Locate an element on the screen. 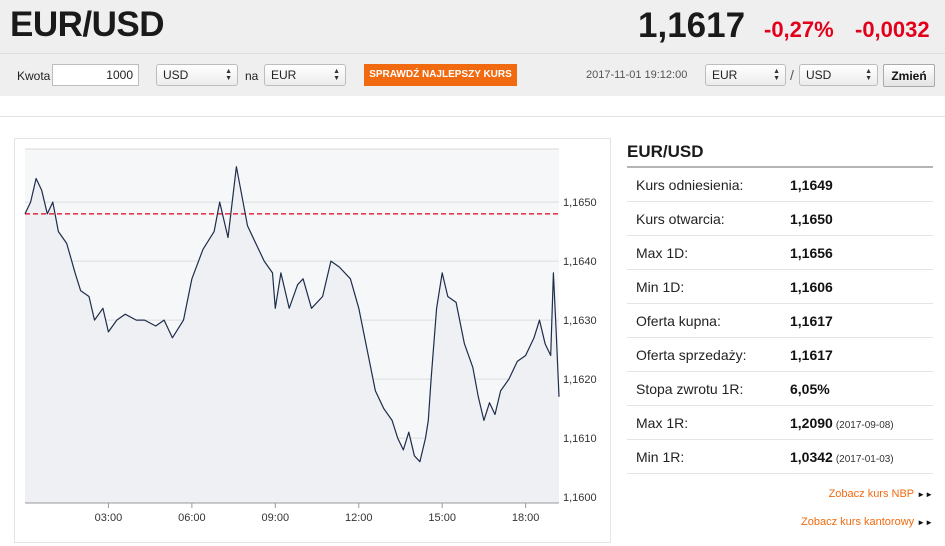  stat-row: Kurs odniesienia: 1,1649 is located at coordinates (780, 185).